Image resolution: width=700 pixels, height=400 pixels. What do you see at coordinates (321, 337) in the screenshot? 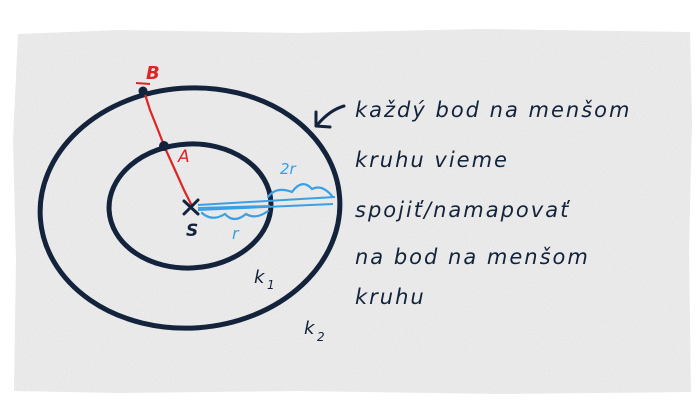
I see `label-circle-k2-sub: 2` at bounding box center [321, 337].